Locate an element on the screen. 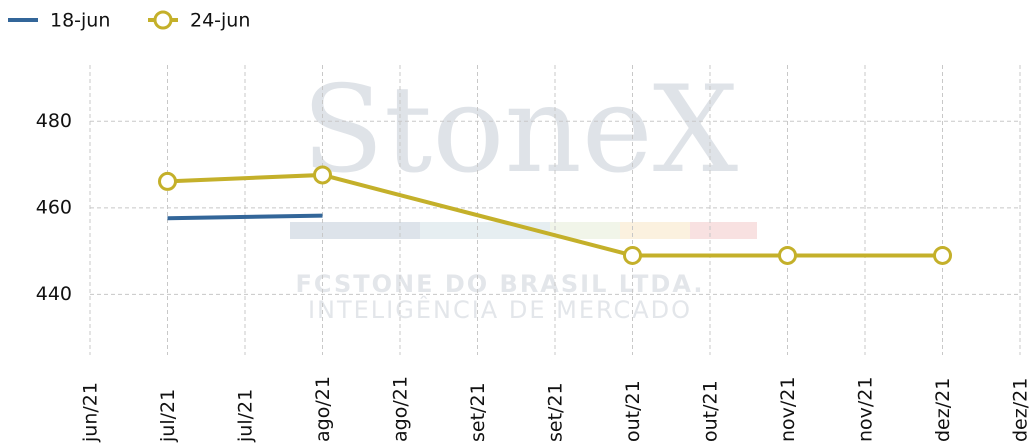  legend-label: 18-jun is located at coordinates (80, 21).